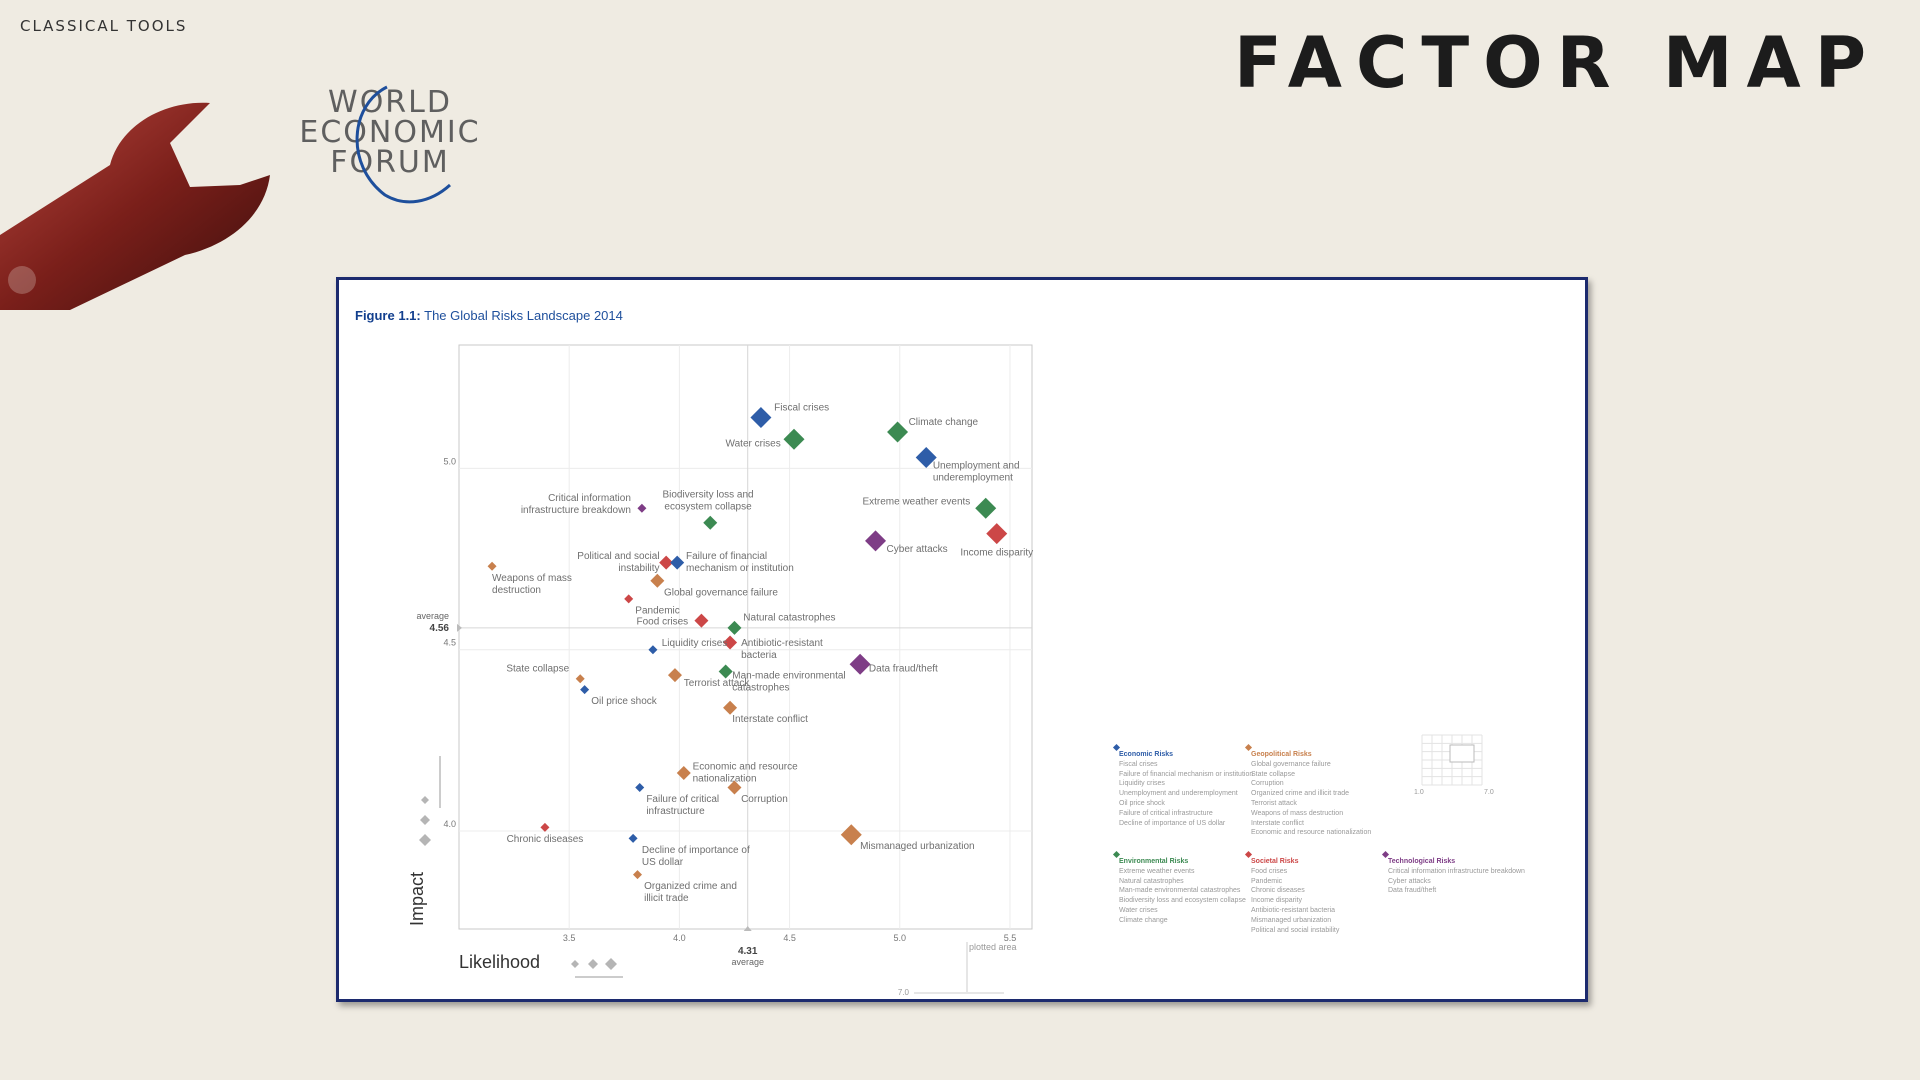 The width and height of the screenshot is (1920, 1080). I want to click on risk-label-14: Food crises, so click(663, 621).